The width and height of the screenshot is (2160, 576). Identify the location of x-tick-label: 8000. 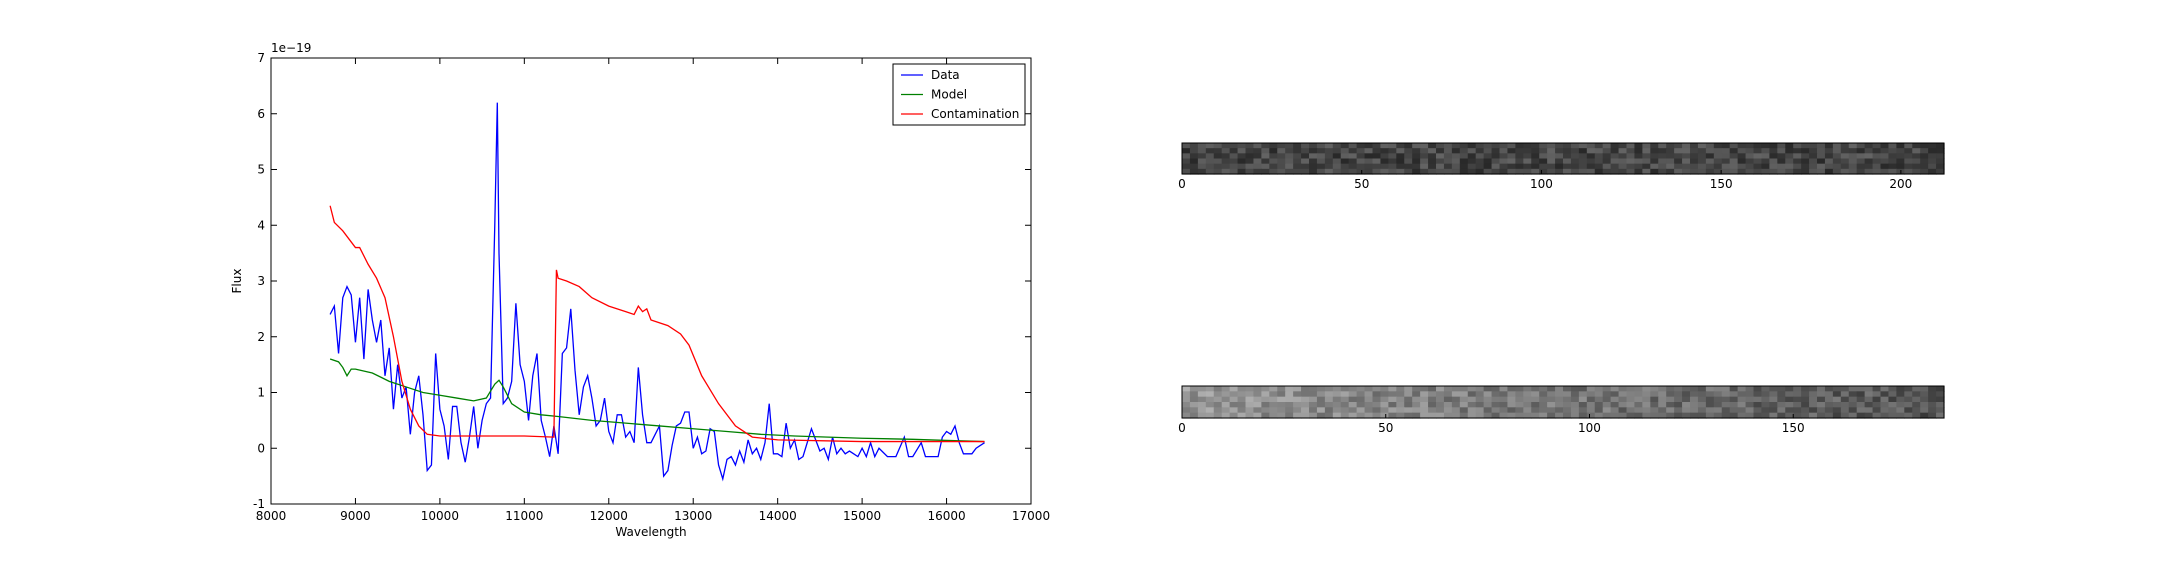
(271, 516).